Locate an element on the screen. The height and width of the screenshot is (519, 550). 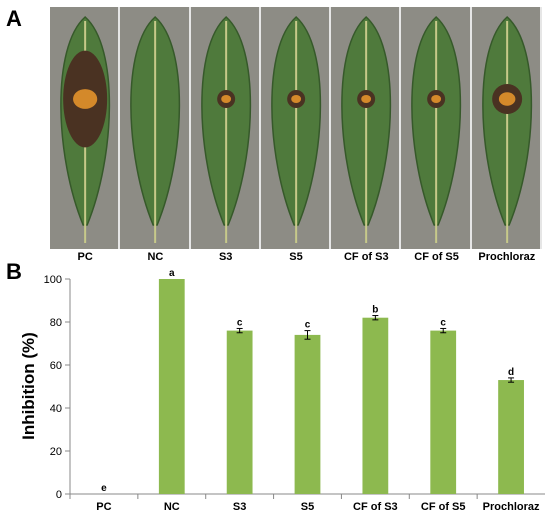
y-tick-label: 40 is located at coordinates (56, 409).